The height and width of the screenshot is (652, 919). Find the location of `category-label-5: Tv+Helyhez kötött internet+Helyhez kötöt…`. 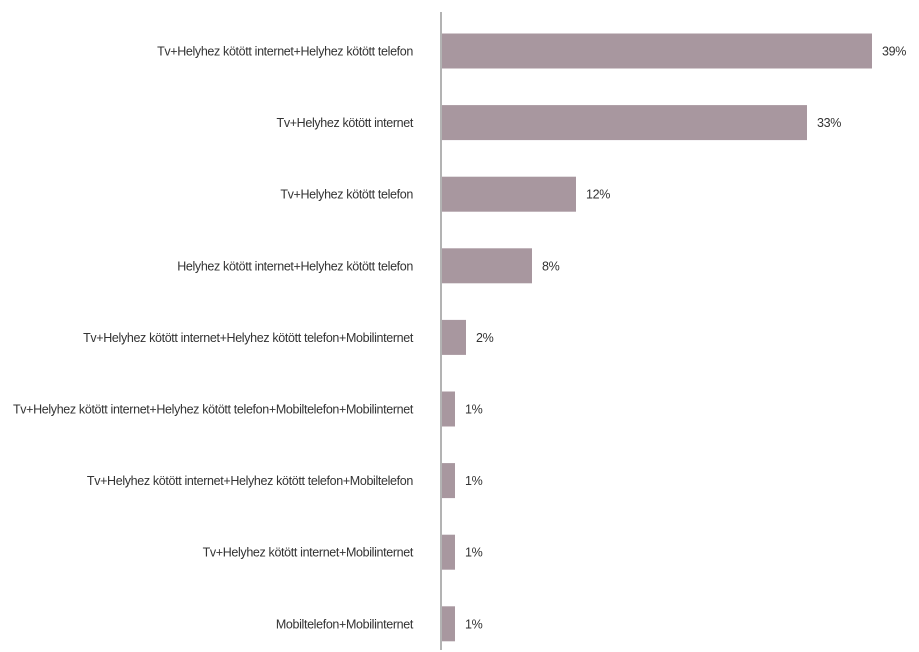

category-label-5: Tv+Helyhez kötött internet+Helyhez kötöt… is located at coordinates (248, 338).